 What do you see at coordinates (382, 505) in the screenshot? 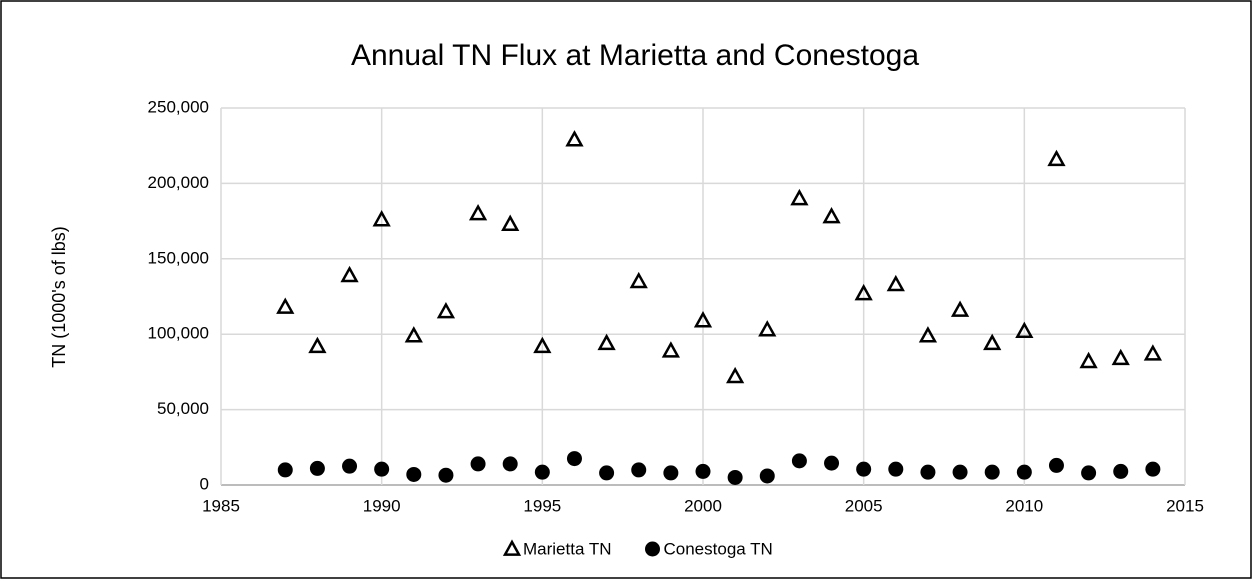
I see `x-tick-label: 1990` at bounding box center [382, 505].